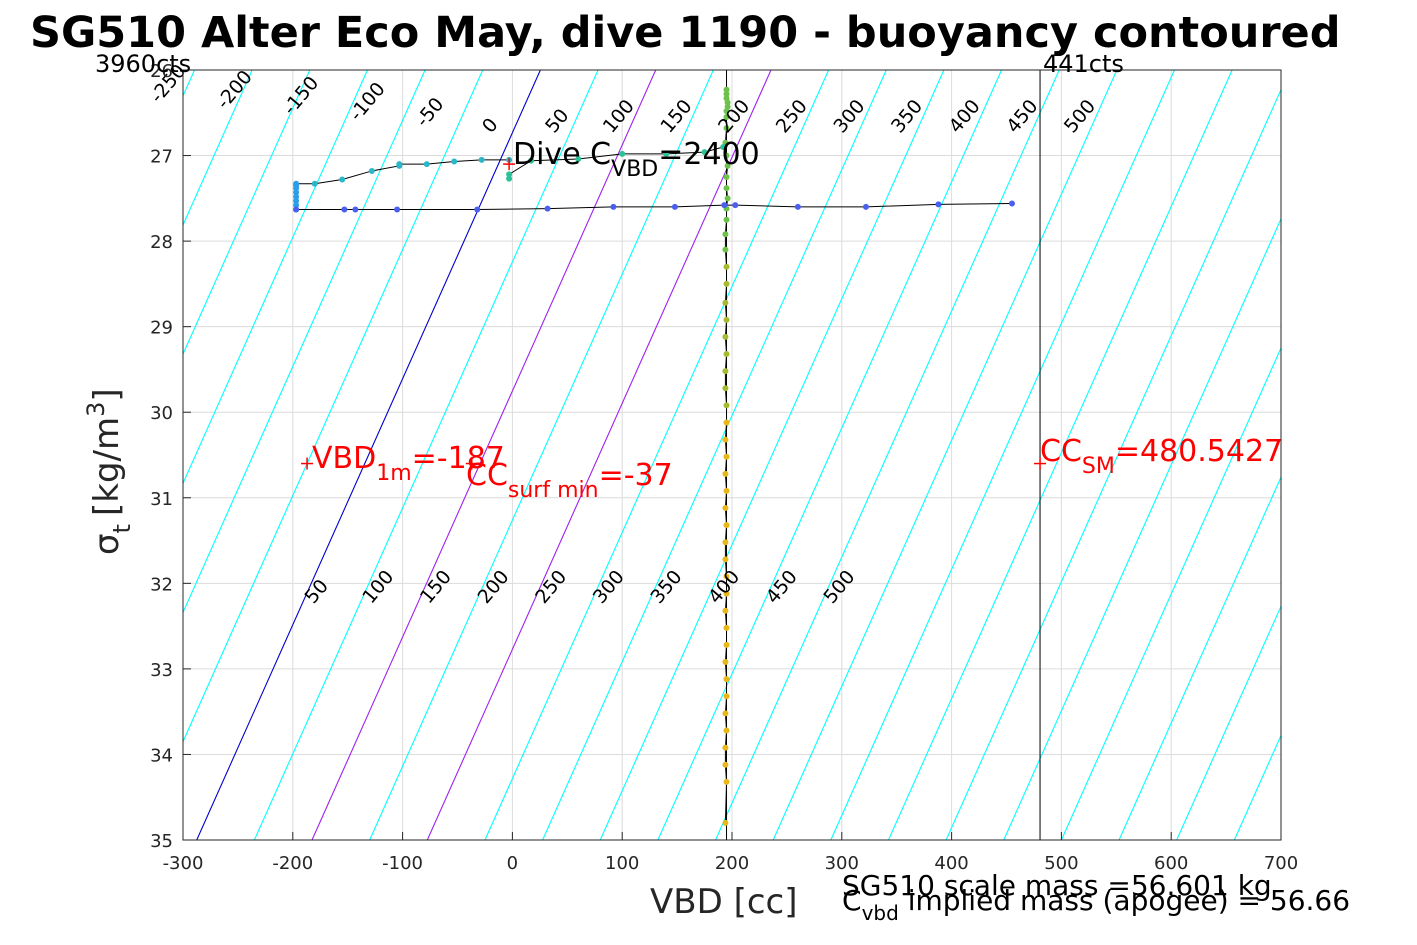 The height and width of the screenshot is (945, 1417). I want to click on x-tick-label: 700, so click(1281, 863).